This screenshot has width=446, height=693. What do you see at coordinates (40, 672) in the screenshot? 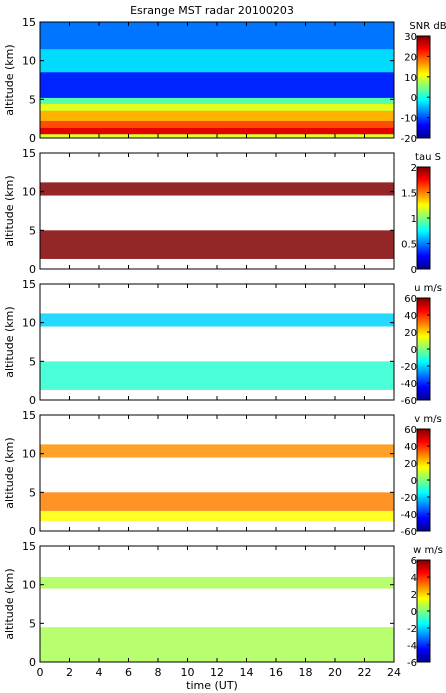
I see `x-tick-label: 0` at bounding box center [40, 672].